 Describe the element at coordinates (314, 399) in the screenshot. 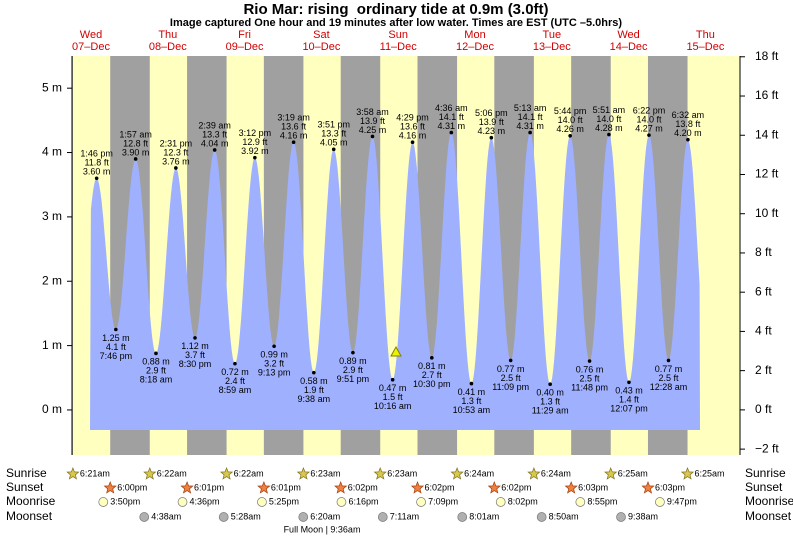

I see `tide-time: 9:38 am` at that location.